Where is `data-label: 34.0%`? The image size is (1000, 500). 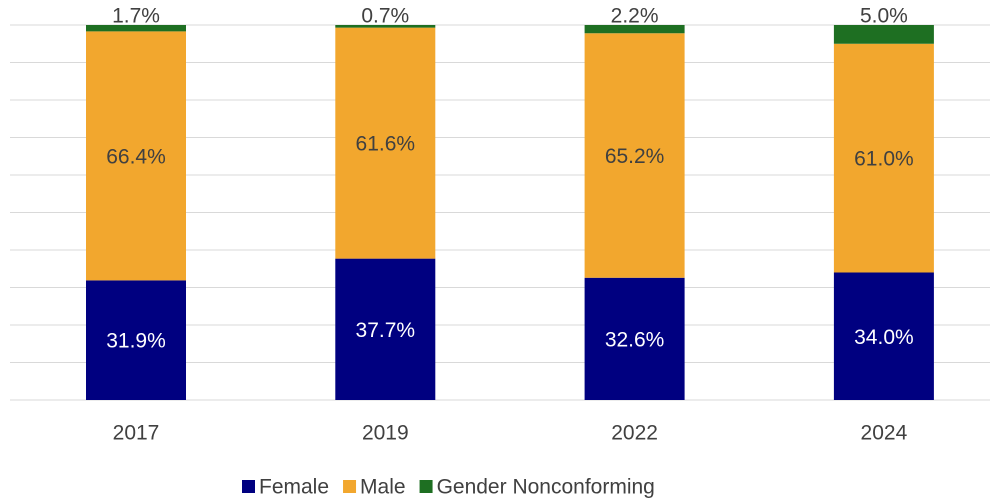
data-label: 34.0% is located at coordinates (884, 337).